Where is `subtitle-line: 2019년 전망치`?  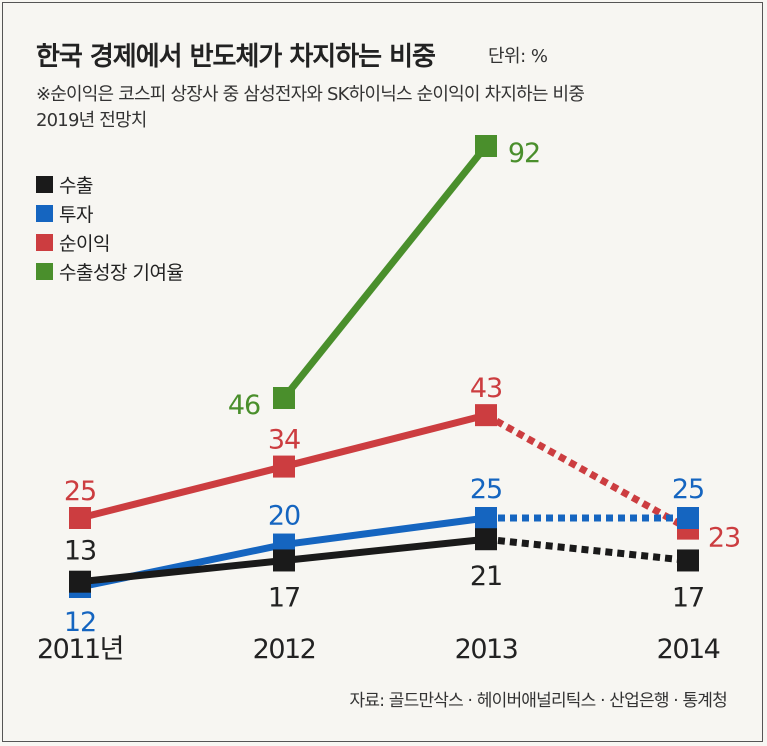 subtitle-line: 2019년 전망치 is located at coordinates (91, 120).